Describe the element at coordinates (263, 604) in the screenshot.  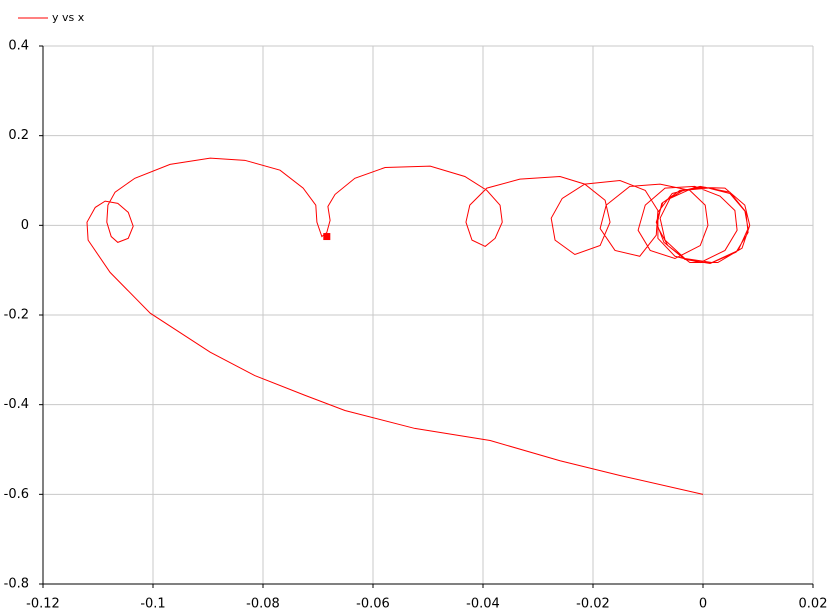
I see `x-tick-label: -0.08` at that location.